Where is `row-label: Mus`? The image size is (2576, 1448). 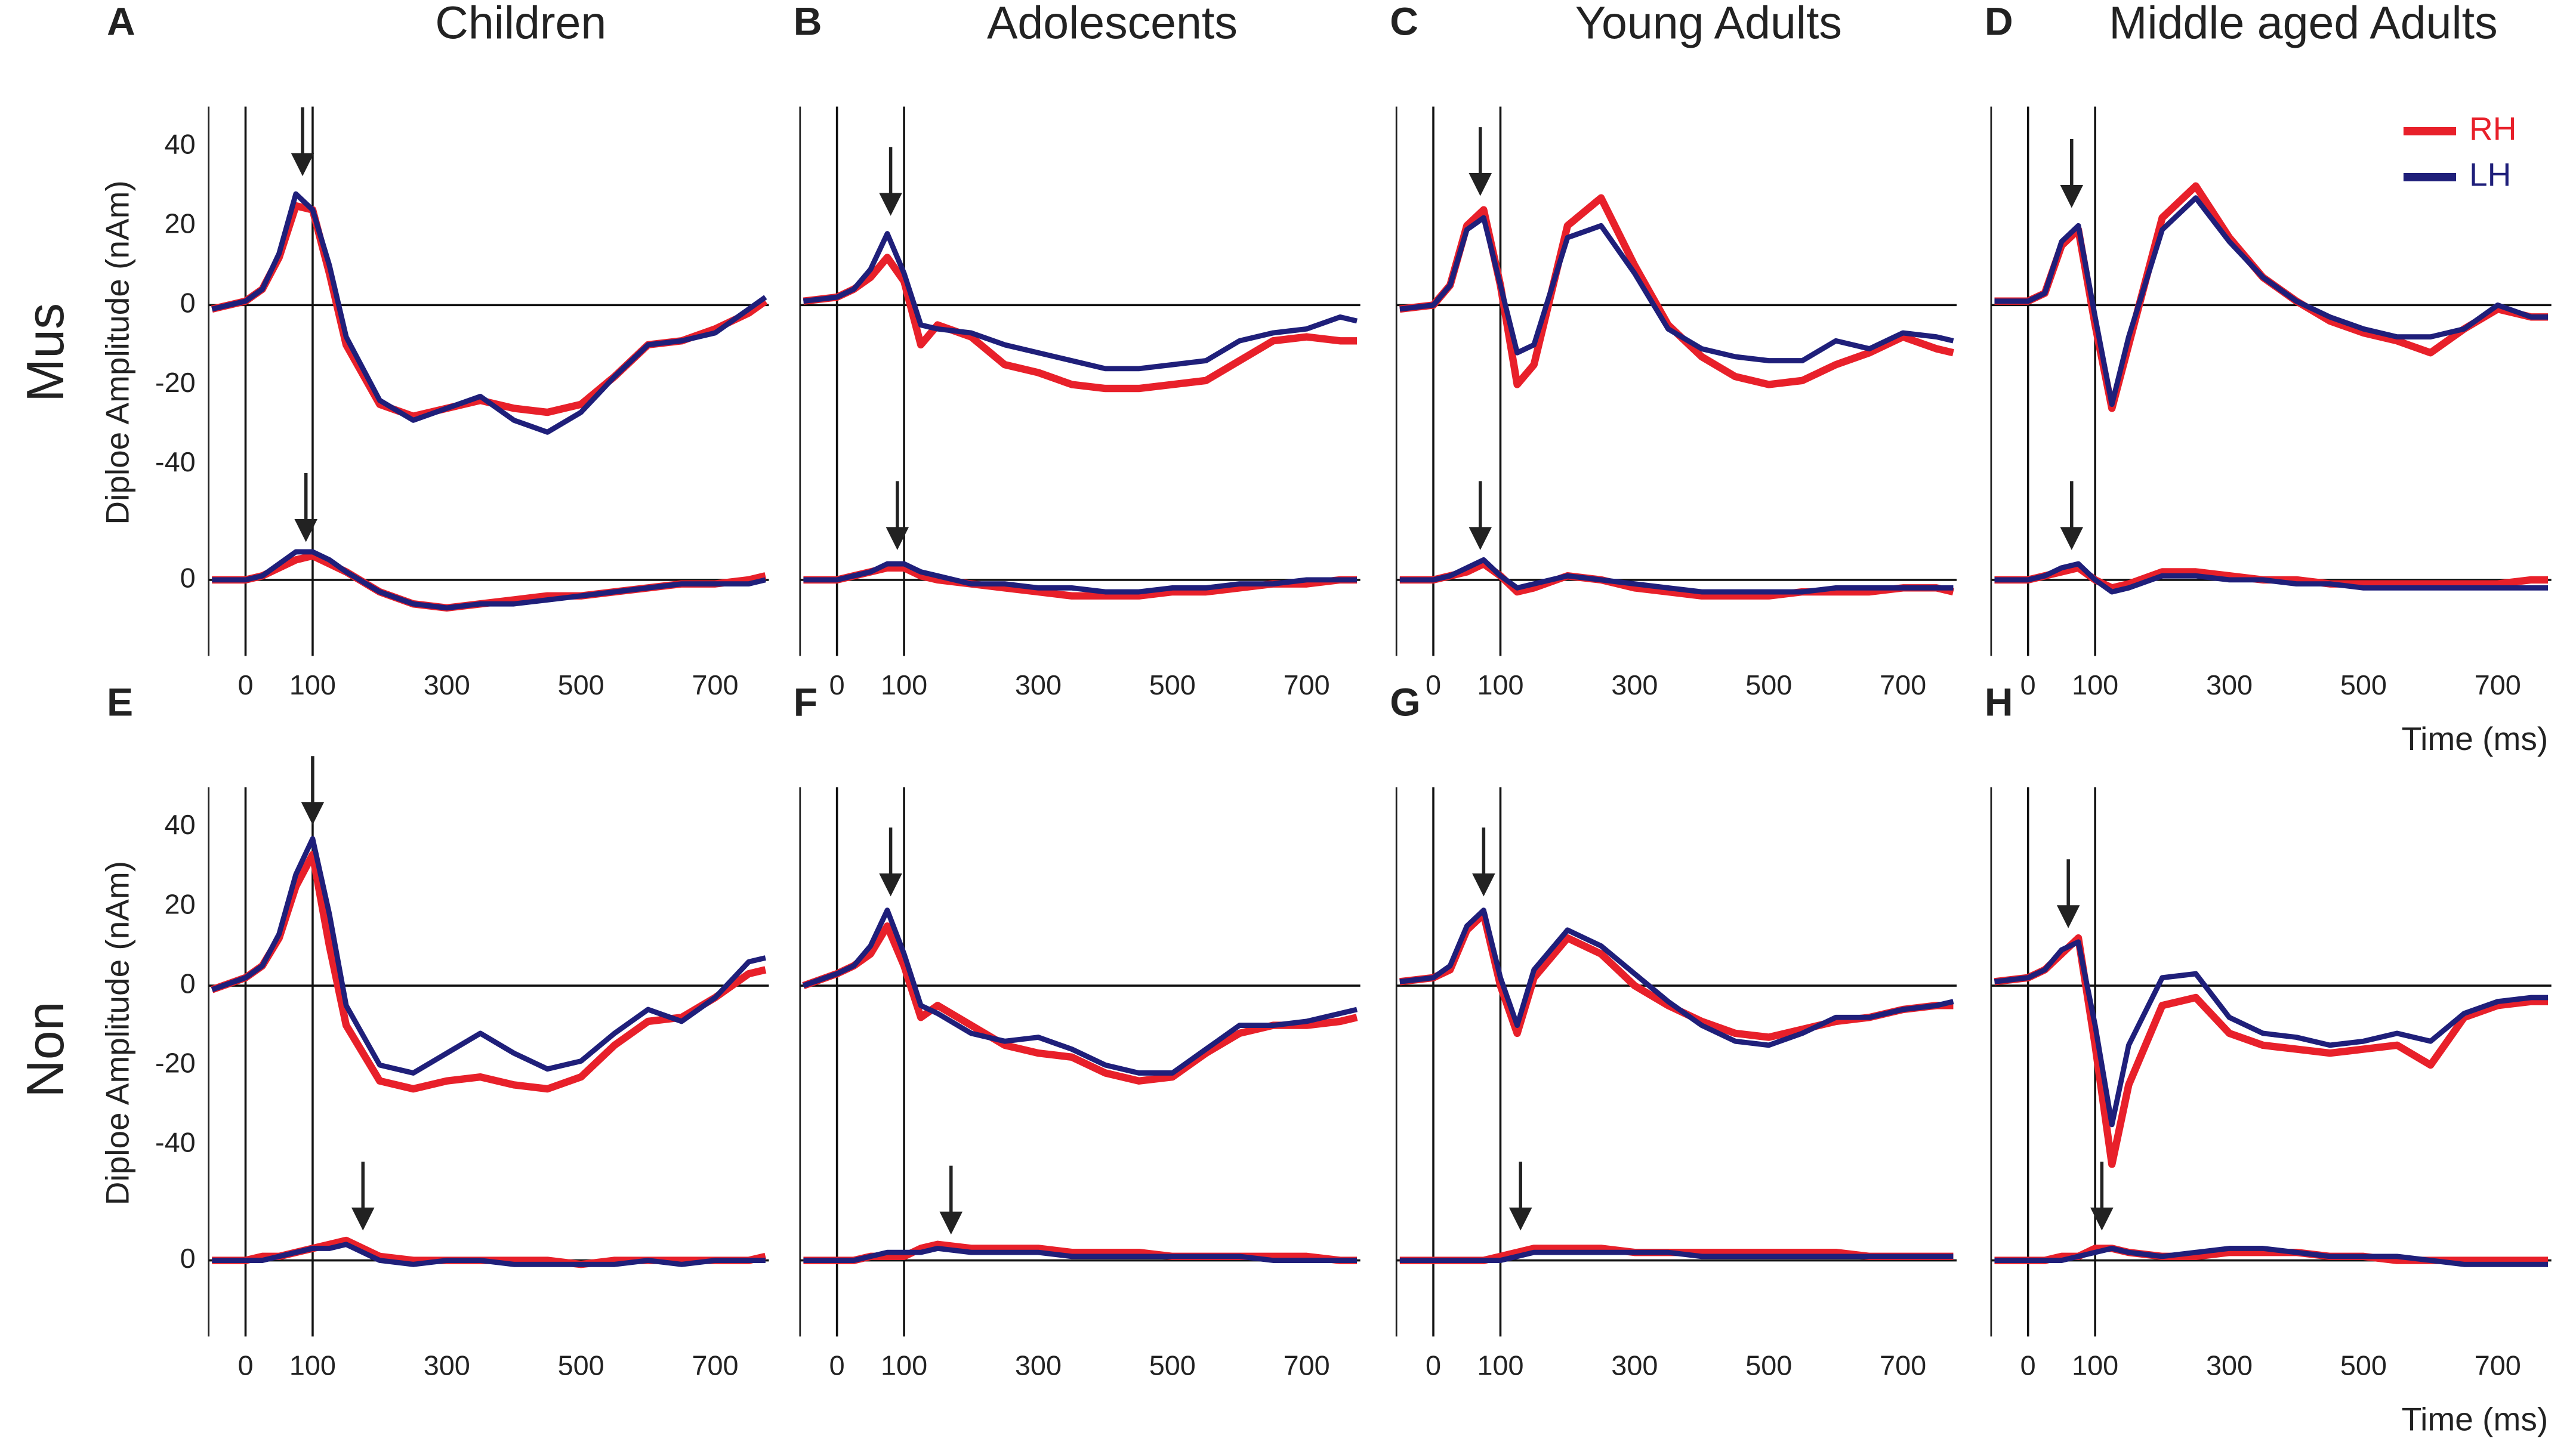
row-label: Mus is located at coordinates (45, 353).